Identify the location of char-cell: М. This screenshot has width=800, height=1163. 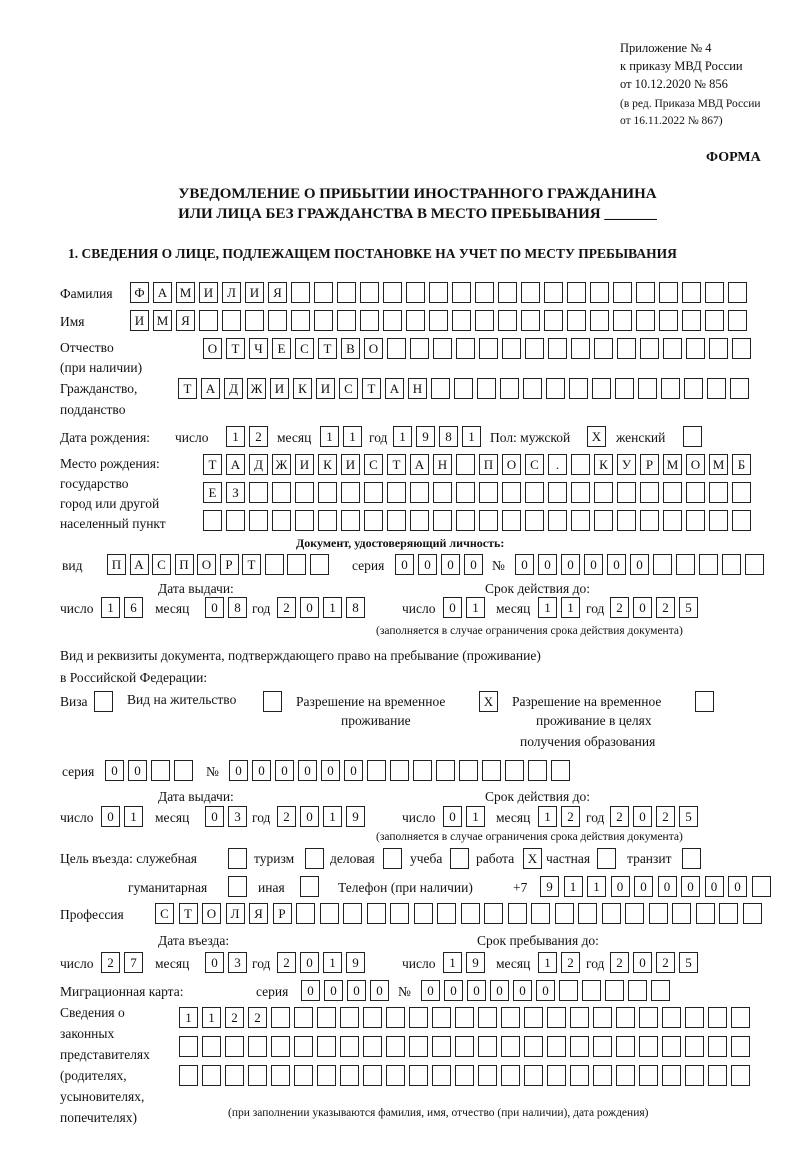
(672, 464).